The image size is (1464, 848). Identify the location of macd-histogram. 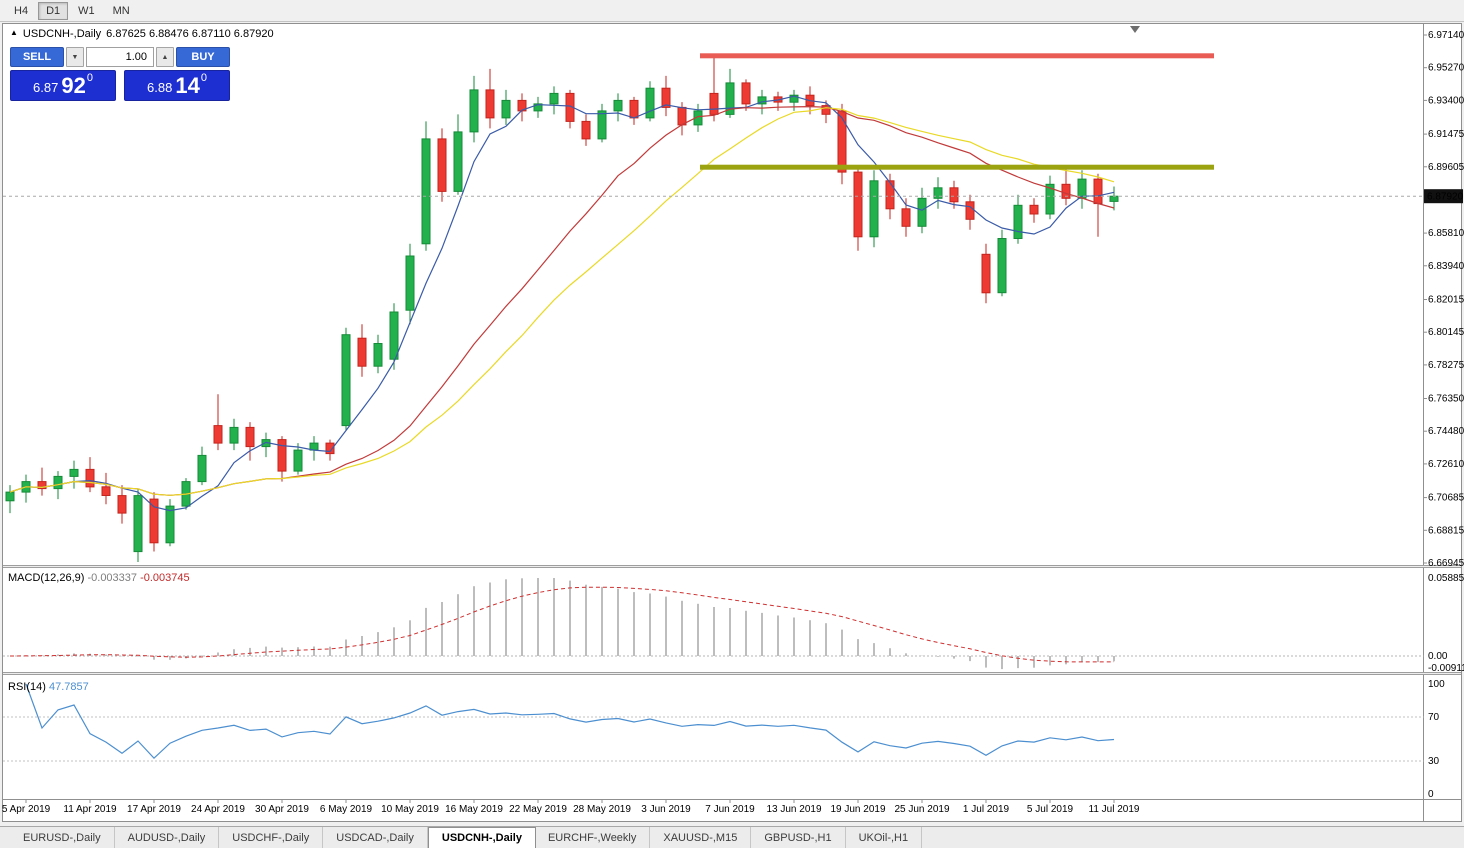
(570, 624).